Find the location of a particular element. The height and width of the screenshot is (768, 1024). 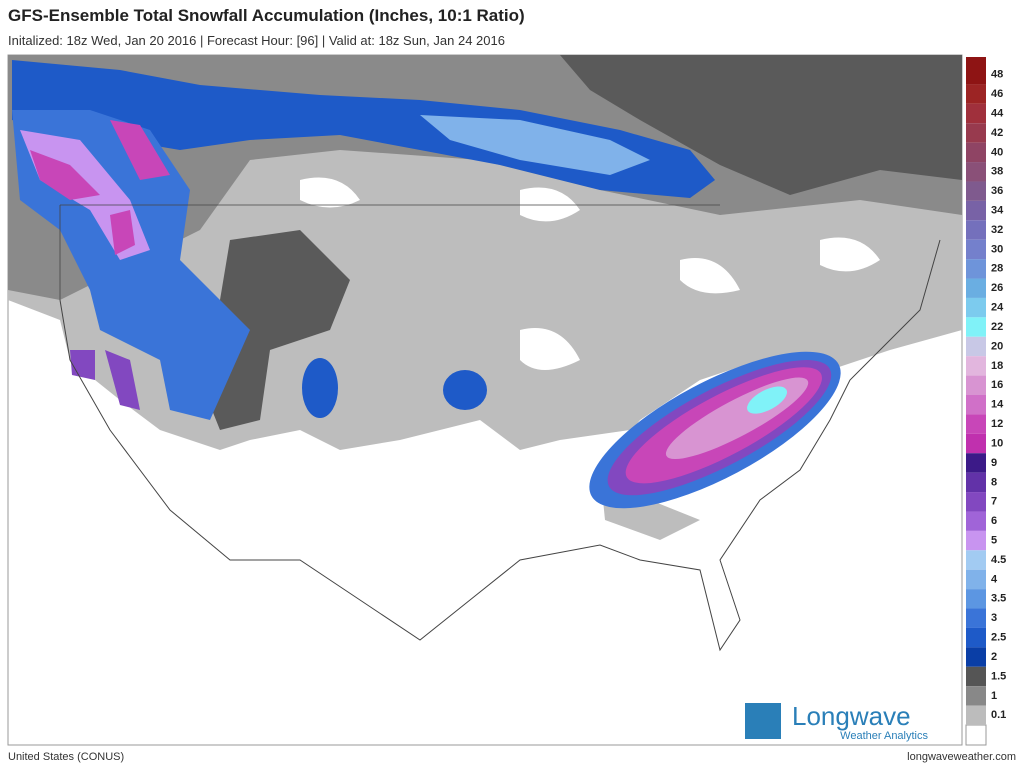

legend-label: 40 is located at coordinates (997, 152).